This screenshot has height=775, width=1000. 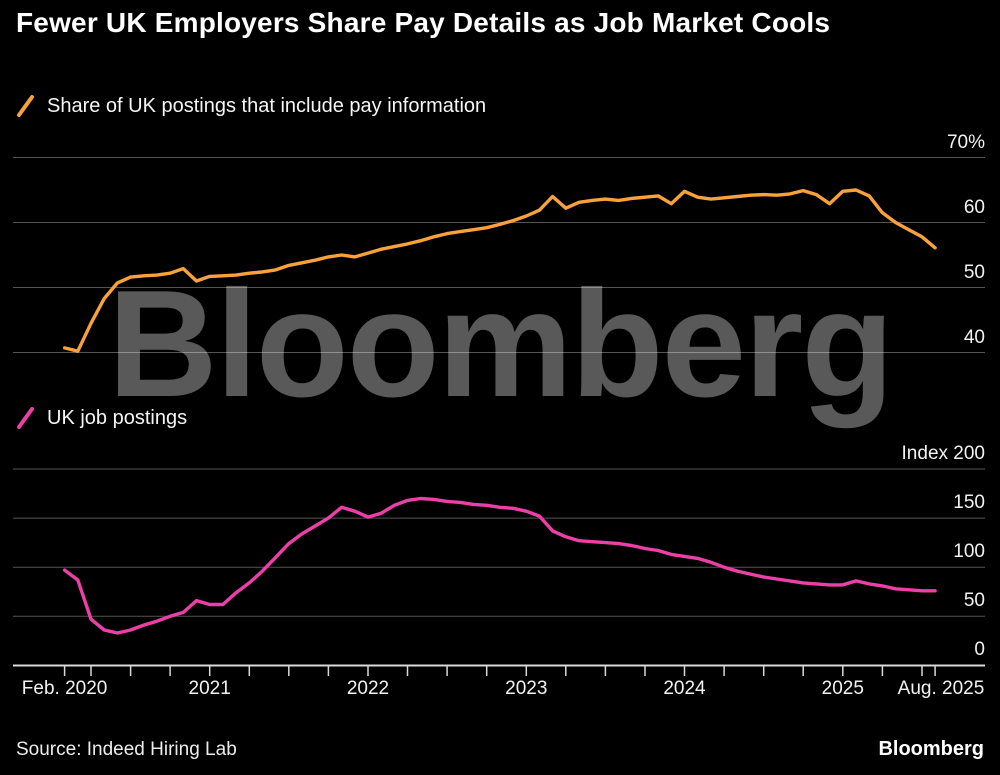 I want to click on y-axis-label: 60, so click(x=974, y=207).